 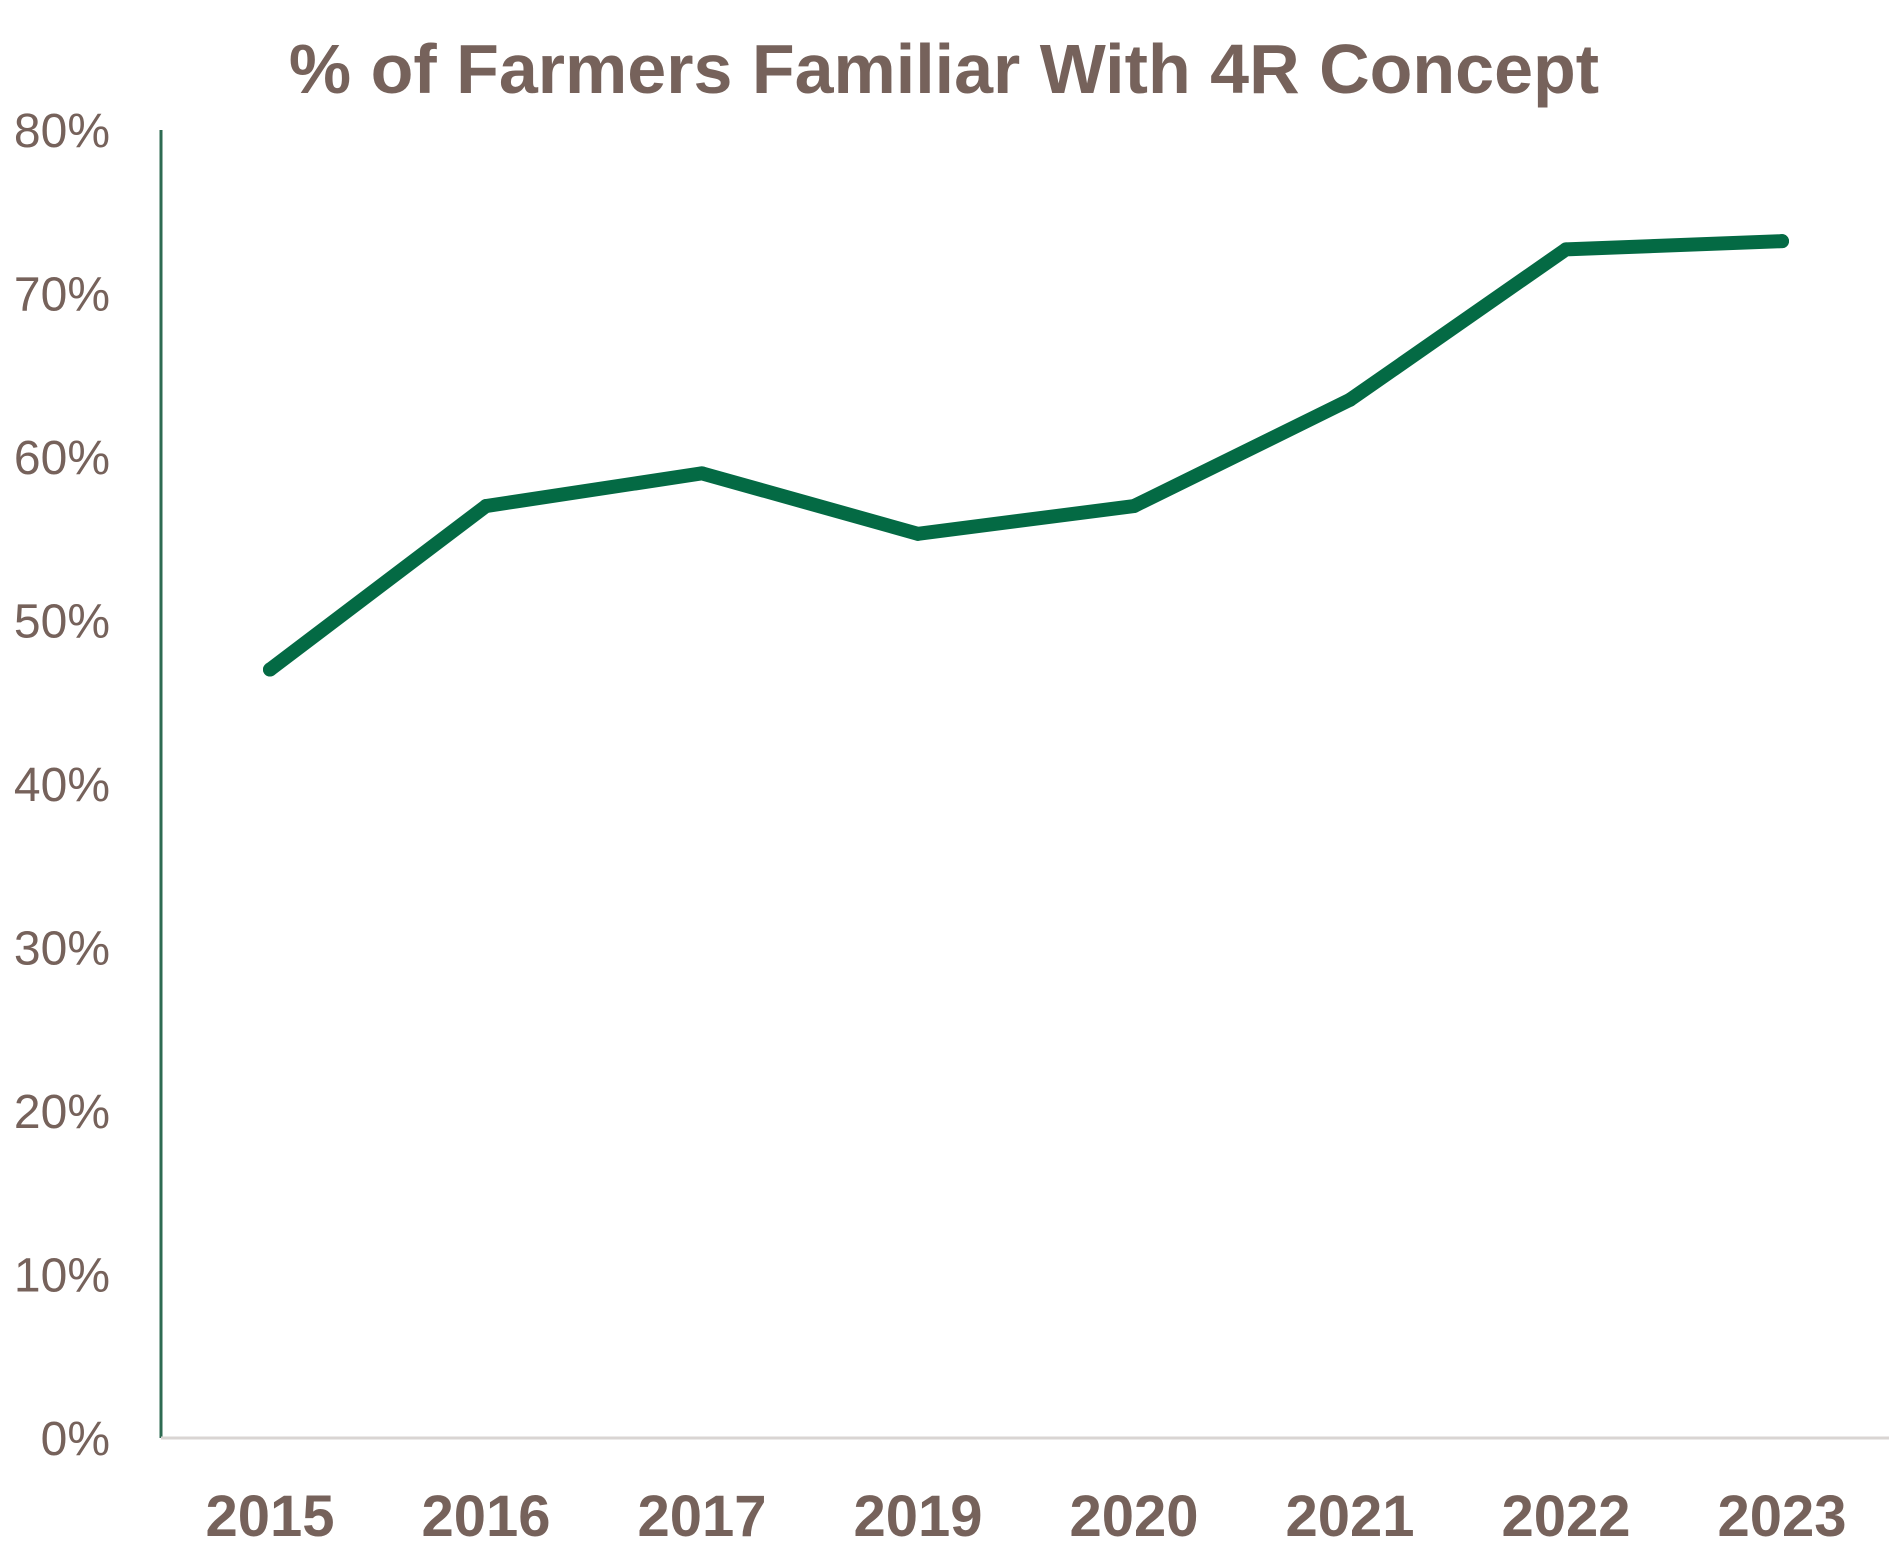 What do you see at coordinates (62, 622) in the screenshot?
I see `y-tick-label: 50%` at bounding box center [62, 622].